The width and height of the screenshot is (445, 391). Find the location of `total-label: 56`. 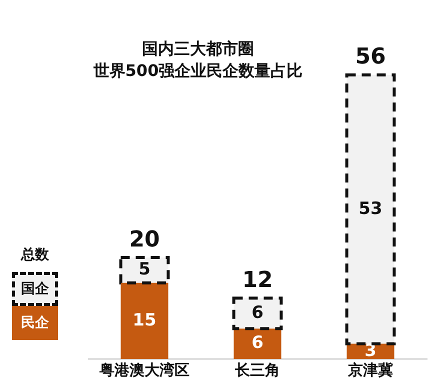

total-label: 56 is located at coordinates (370, 57).